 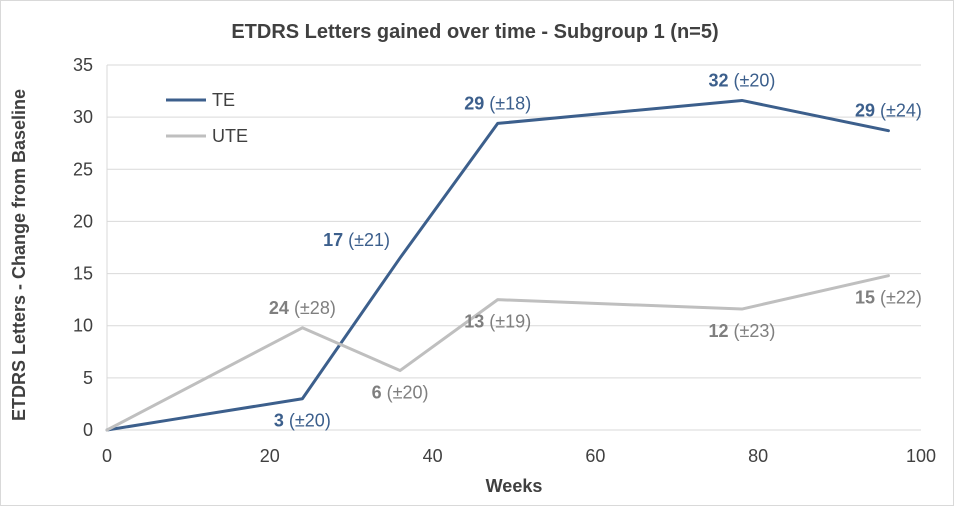 I want to click on data-label: 15 (±22), so click(x=888, y=298).